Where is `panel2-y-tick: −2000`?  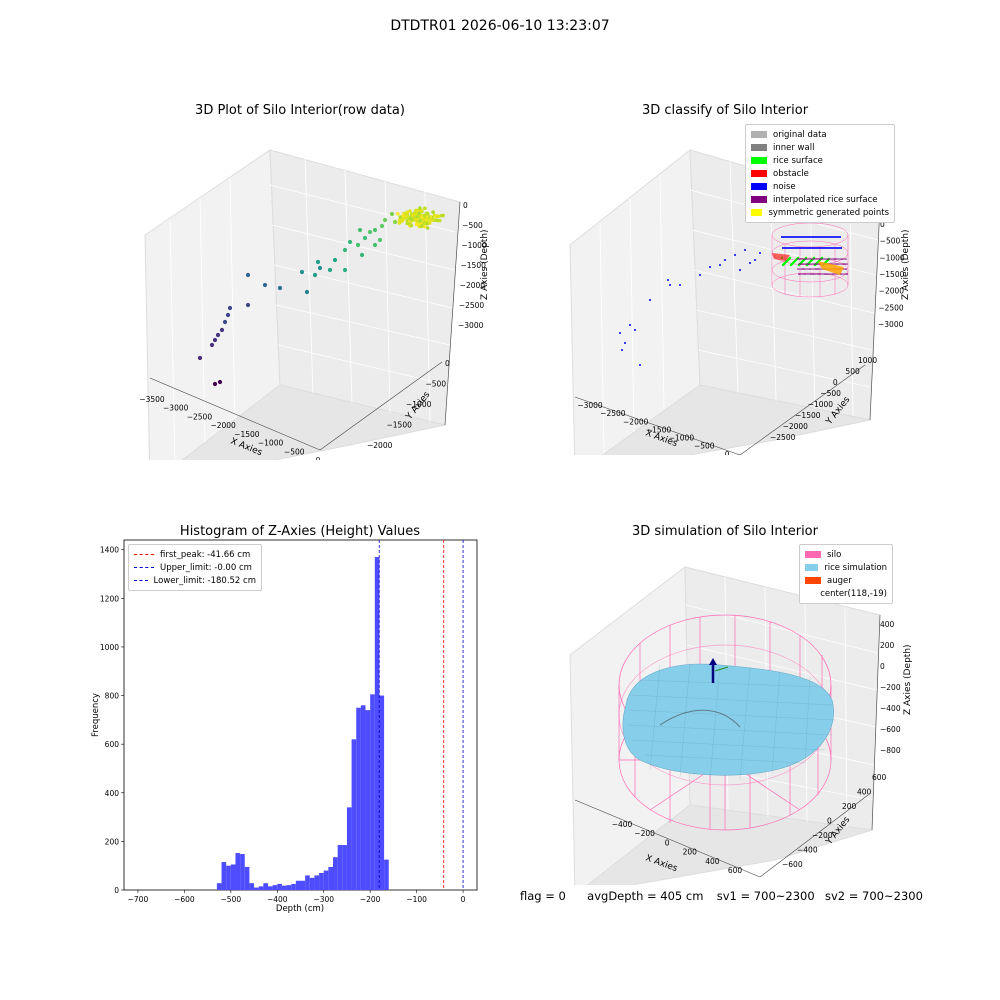
panel2-y-tick: −2000 is located at coordinates (796, 426).